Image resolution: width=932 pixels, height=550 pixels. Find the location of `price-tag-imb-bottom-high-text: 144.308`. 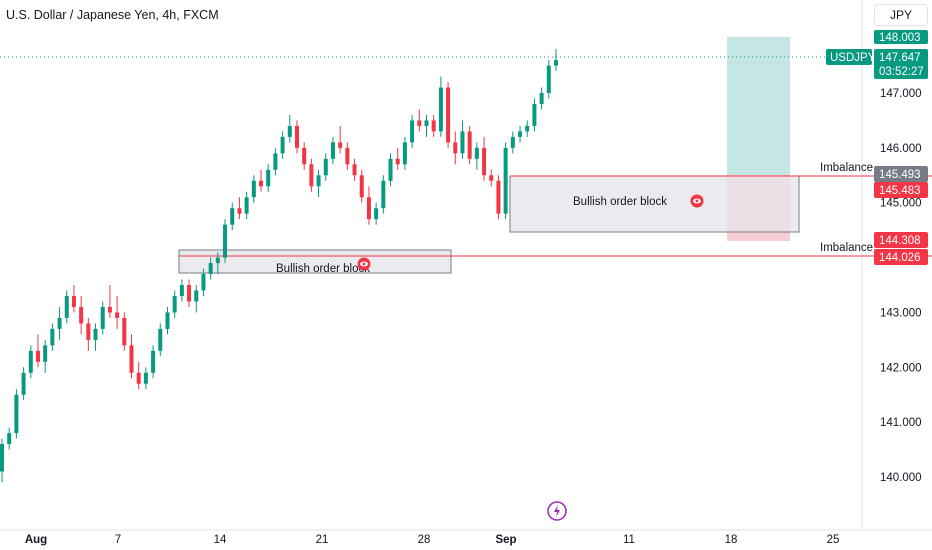

price-tag-imb-bottom-high-text: 144.308 is located at coordinates (900, 241).